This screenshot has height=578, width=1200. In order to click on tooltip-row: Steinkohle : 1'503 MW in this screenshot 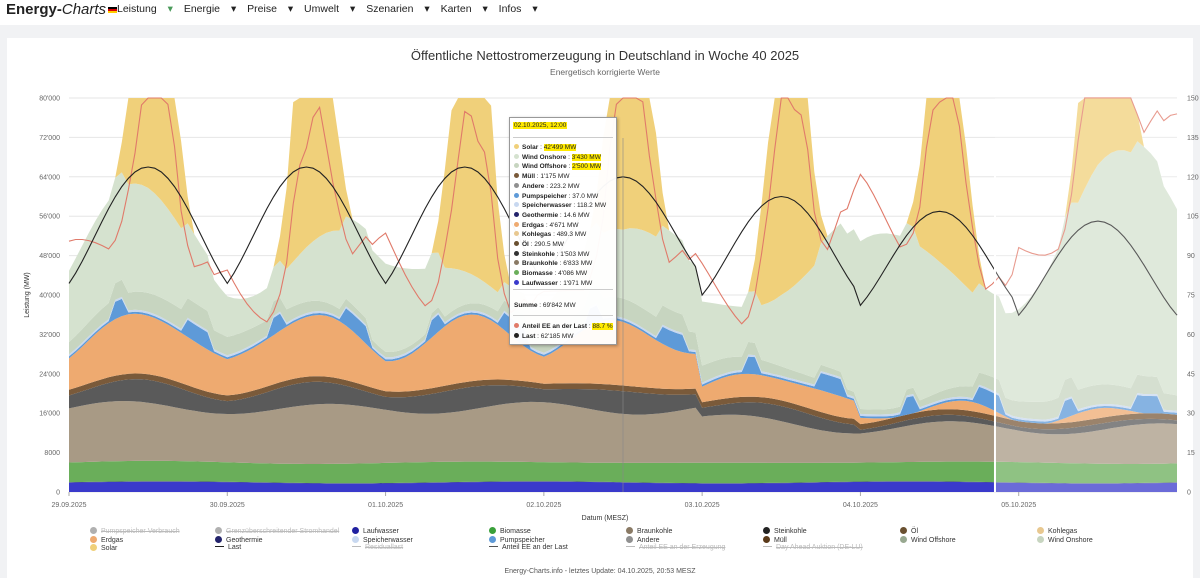, I will do `click(551, 254)`.